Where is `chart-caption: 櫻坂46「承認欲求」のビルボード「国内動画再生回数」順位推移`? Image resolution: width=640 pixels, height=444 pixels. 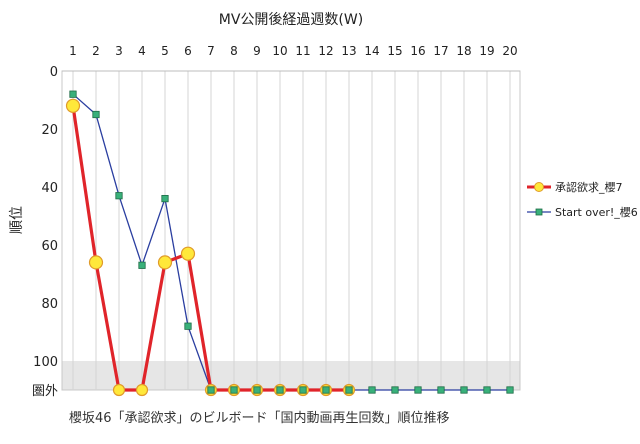
chart-caption: 櫻坂46「承認欲求」のビルボード「国内動画再生回数」順位推移 is located at coordinates (259, 418).